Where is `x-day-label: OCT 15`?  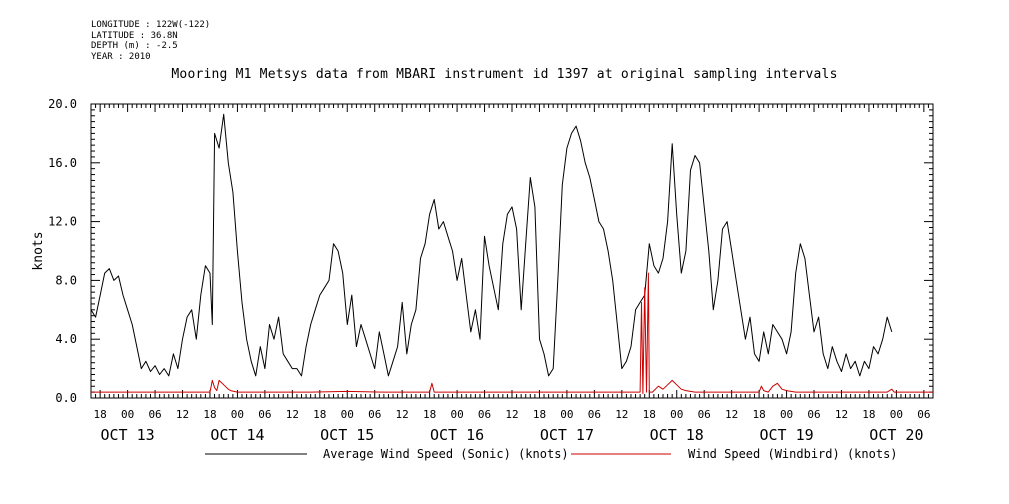
x-day-label: OCT 15 is located at coordinates (347, 435).